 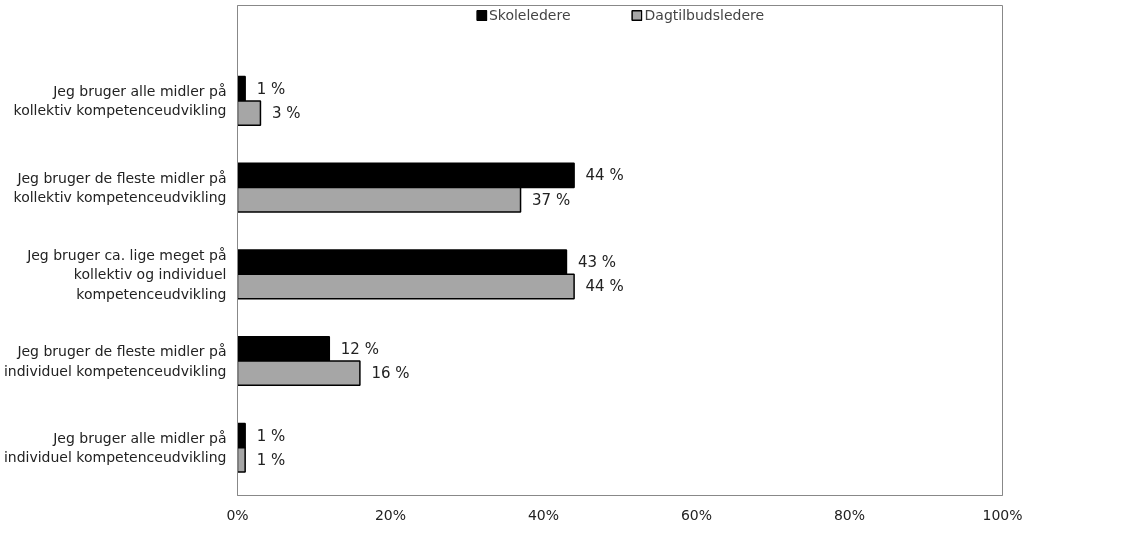 I want to click on y-tick-label: Jeg bruger ca. lige meget på kollektiv og individuel kompetenceudvikling, so click(x=126, y=274).